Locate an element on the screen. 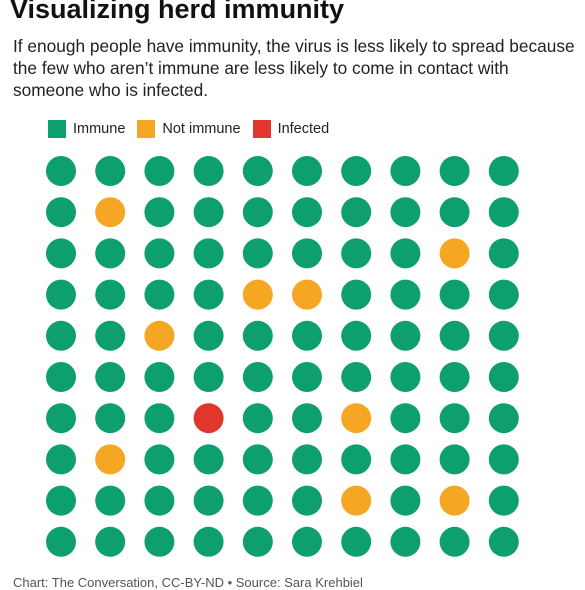 The height and width of the screenshot is (590, 585). dot-immune-r4-c9 is located at coordinates (454, 294).